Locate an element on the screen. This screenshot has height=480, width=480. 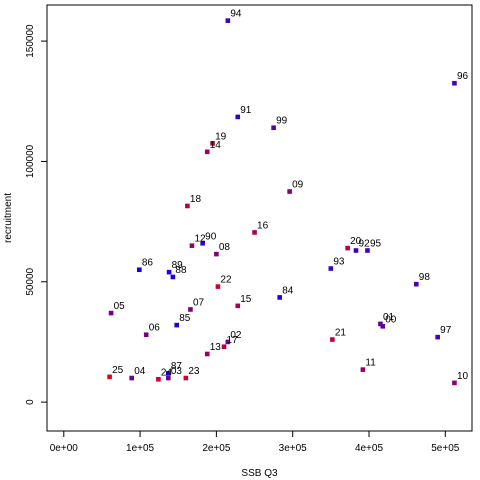
point-label: 89 is located at coordinates (178, 265).